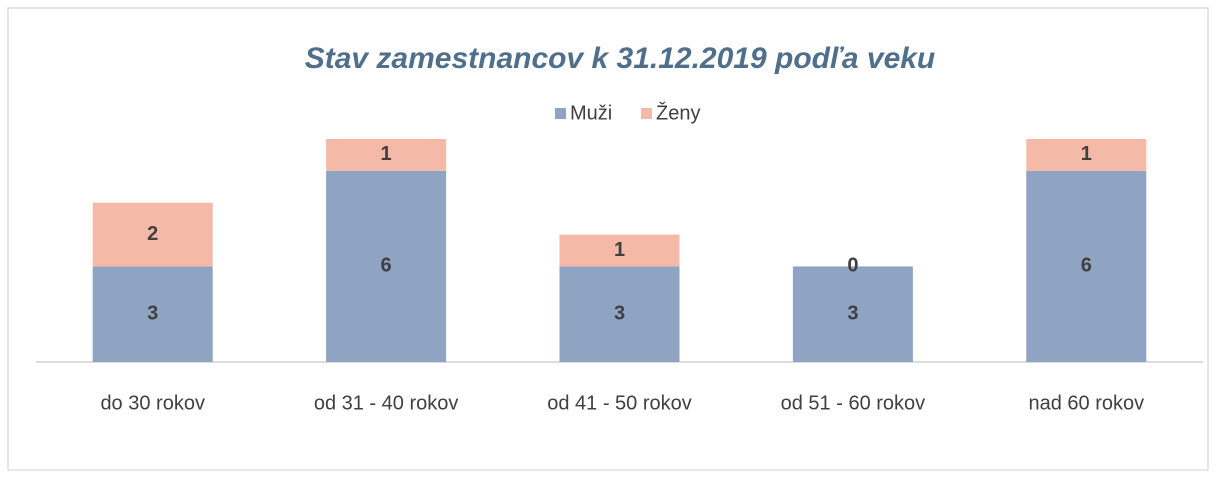  I want to click on legend-label: Ženy, so click(678, 112).